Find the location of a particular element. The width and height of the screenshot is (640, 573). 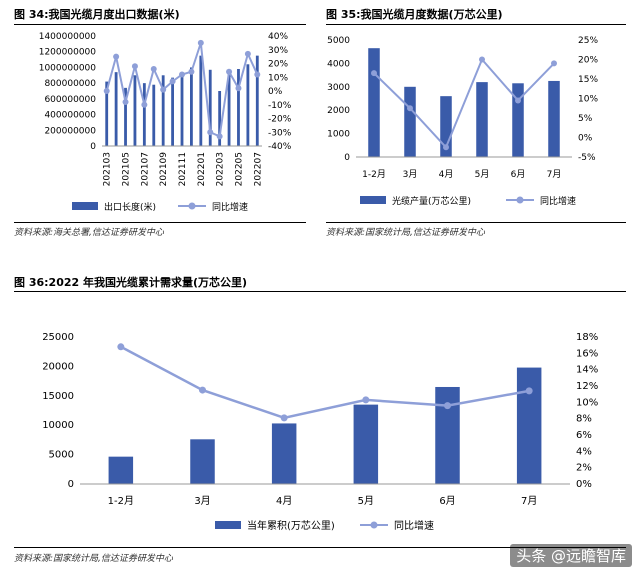

right-tick-label: -10% is located at coordinates (280, 106).